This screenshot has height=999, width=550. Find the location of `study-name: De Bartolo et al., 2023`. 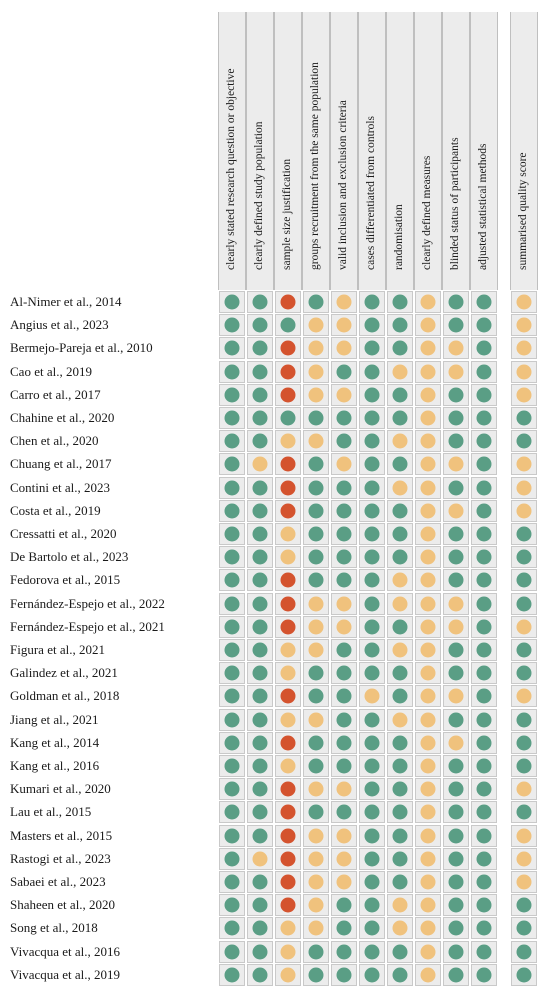

study-name: De Bartolo et al., 2023 is located at coordinates (69, 557).